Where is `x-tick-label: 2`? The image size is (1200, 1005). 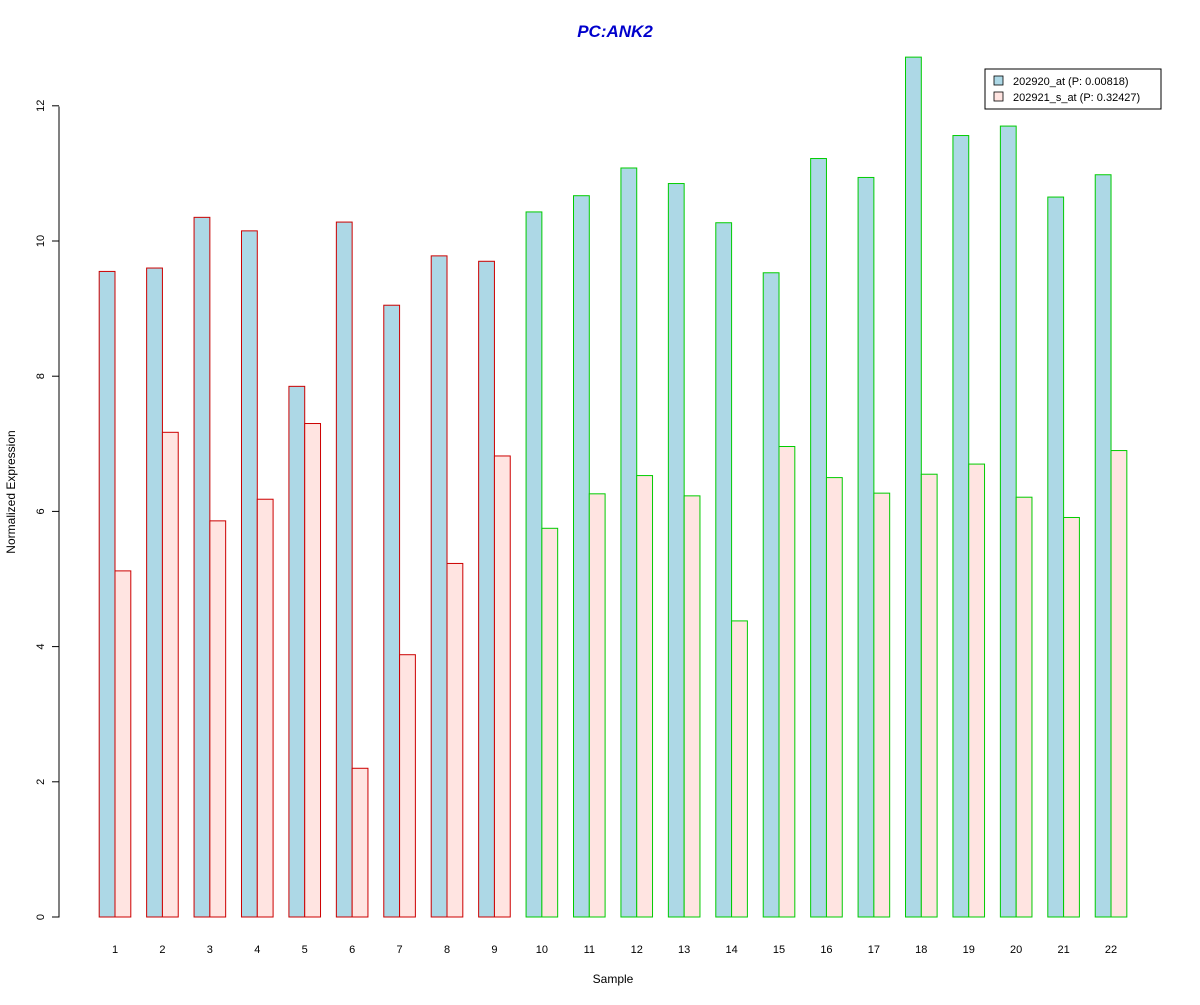
x-tick-label: 2 is located at coordinates (162, 950).